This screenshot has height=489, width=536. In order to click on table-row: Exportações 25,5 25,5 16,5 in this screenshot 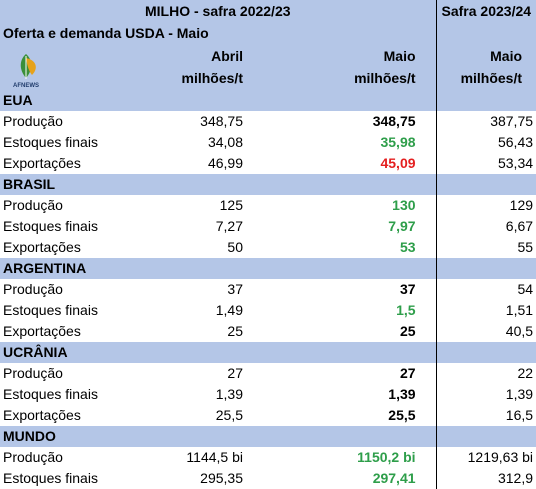, I will do `click(268, 415)`.